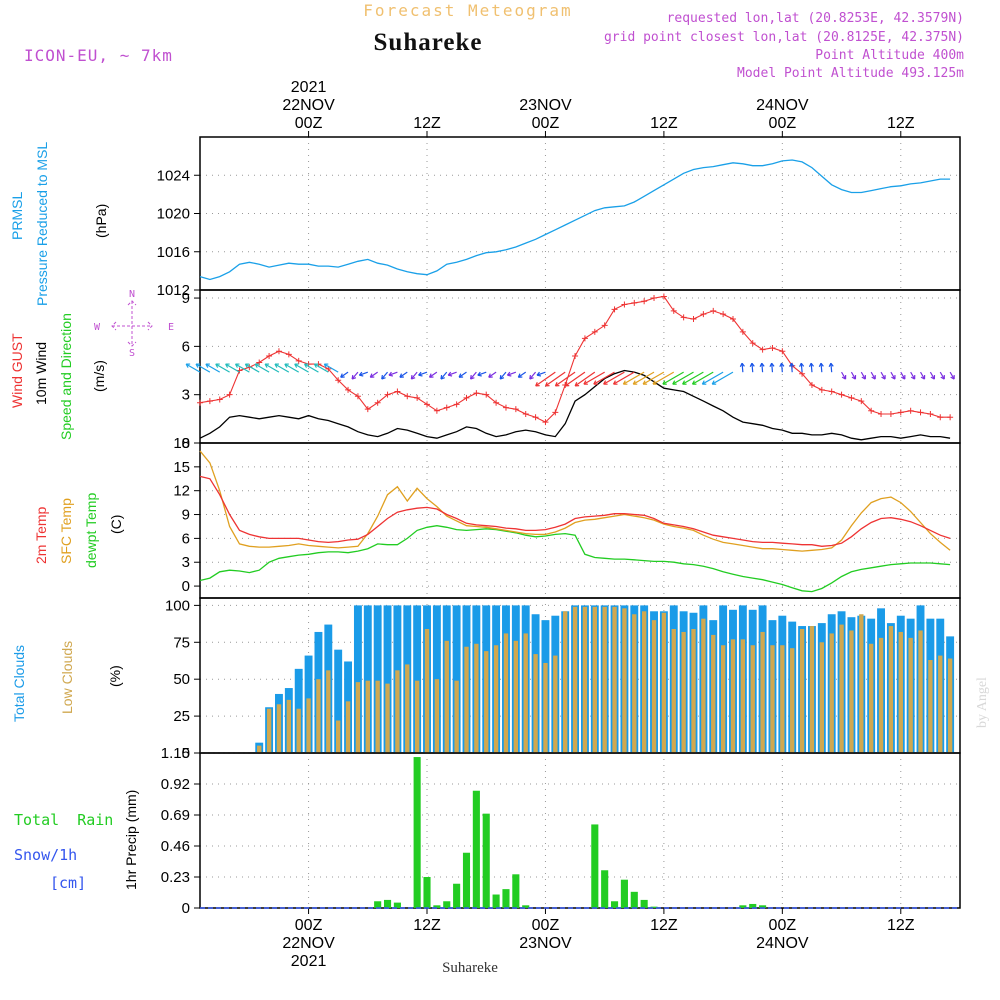 The height and width of the screenshot is (1000, 1000). What do you see at coordinates (783, 123) in the screenshot?
I see `top-tick-label: 00Z` at bounding box center [783, 123].